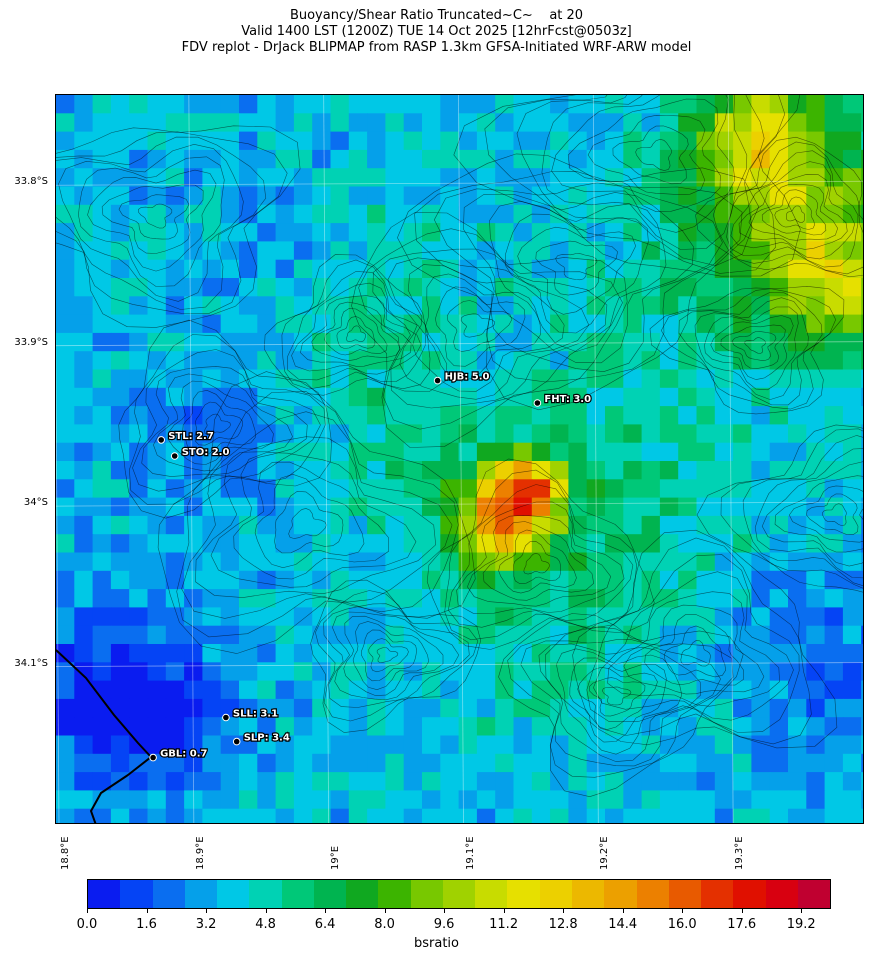 Image resolution: width=873 pixels, height=962 pixels. What do you see at coordinates (207, 911) in the screenshot?
I see `colorbar-tick` at bounding box center [207, 911].